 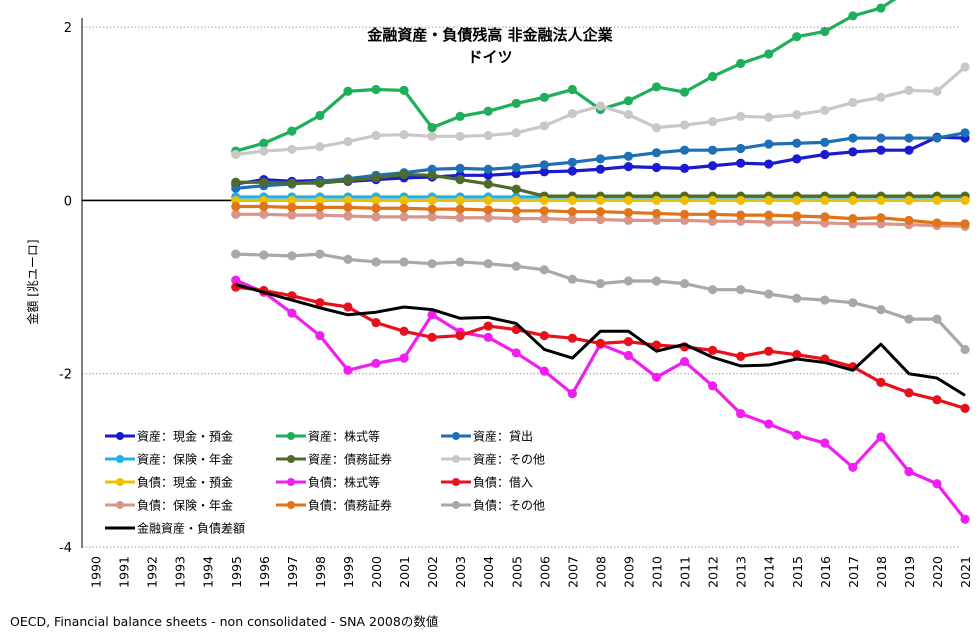 I want to click on legend-label: 金融資産・負債差額, so click(x=191, y=528).